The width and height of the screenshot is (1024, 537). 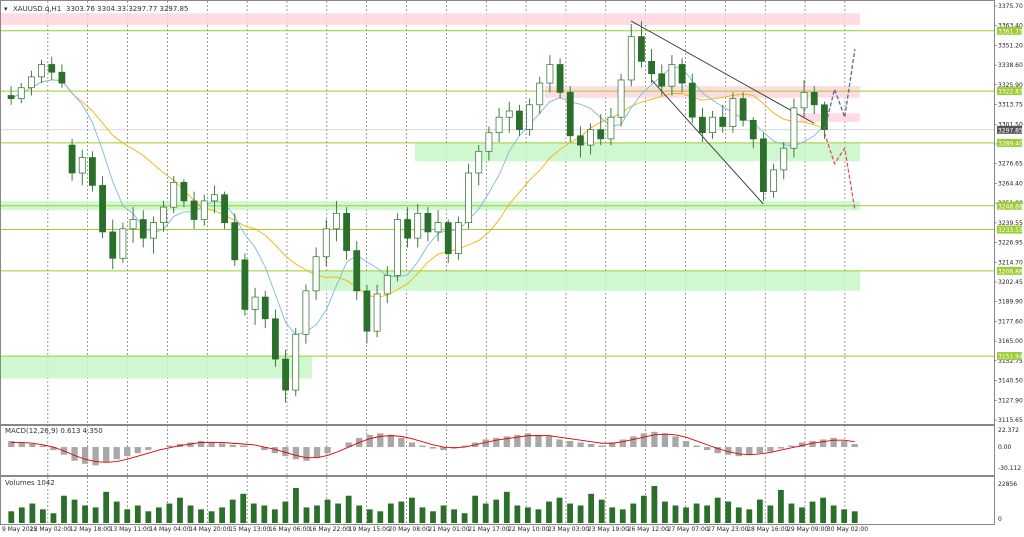 I want to click on volume-histogram, so click(x=433, y=504).